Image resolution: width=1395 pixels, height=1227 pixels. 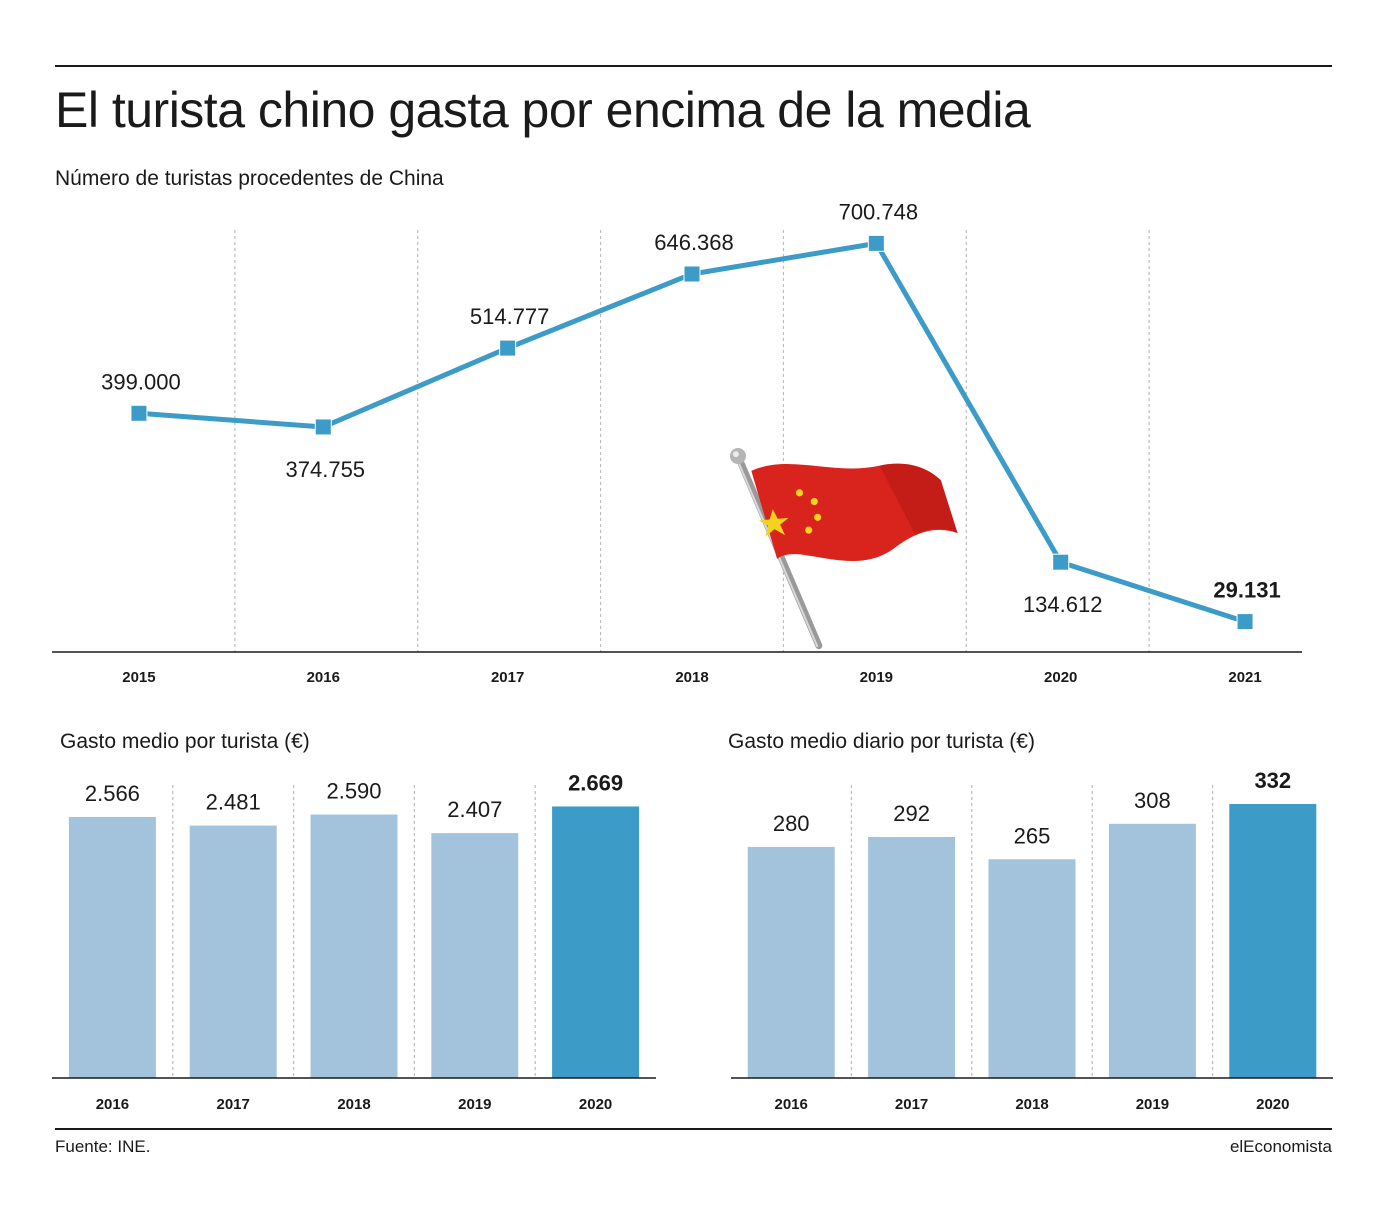 What do you see at coordinates (1280, 1146) in the screenshot?
I see `brand-logo: elEconomista` at bounding box center [1280, 1146].